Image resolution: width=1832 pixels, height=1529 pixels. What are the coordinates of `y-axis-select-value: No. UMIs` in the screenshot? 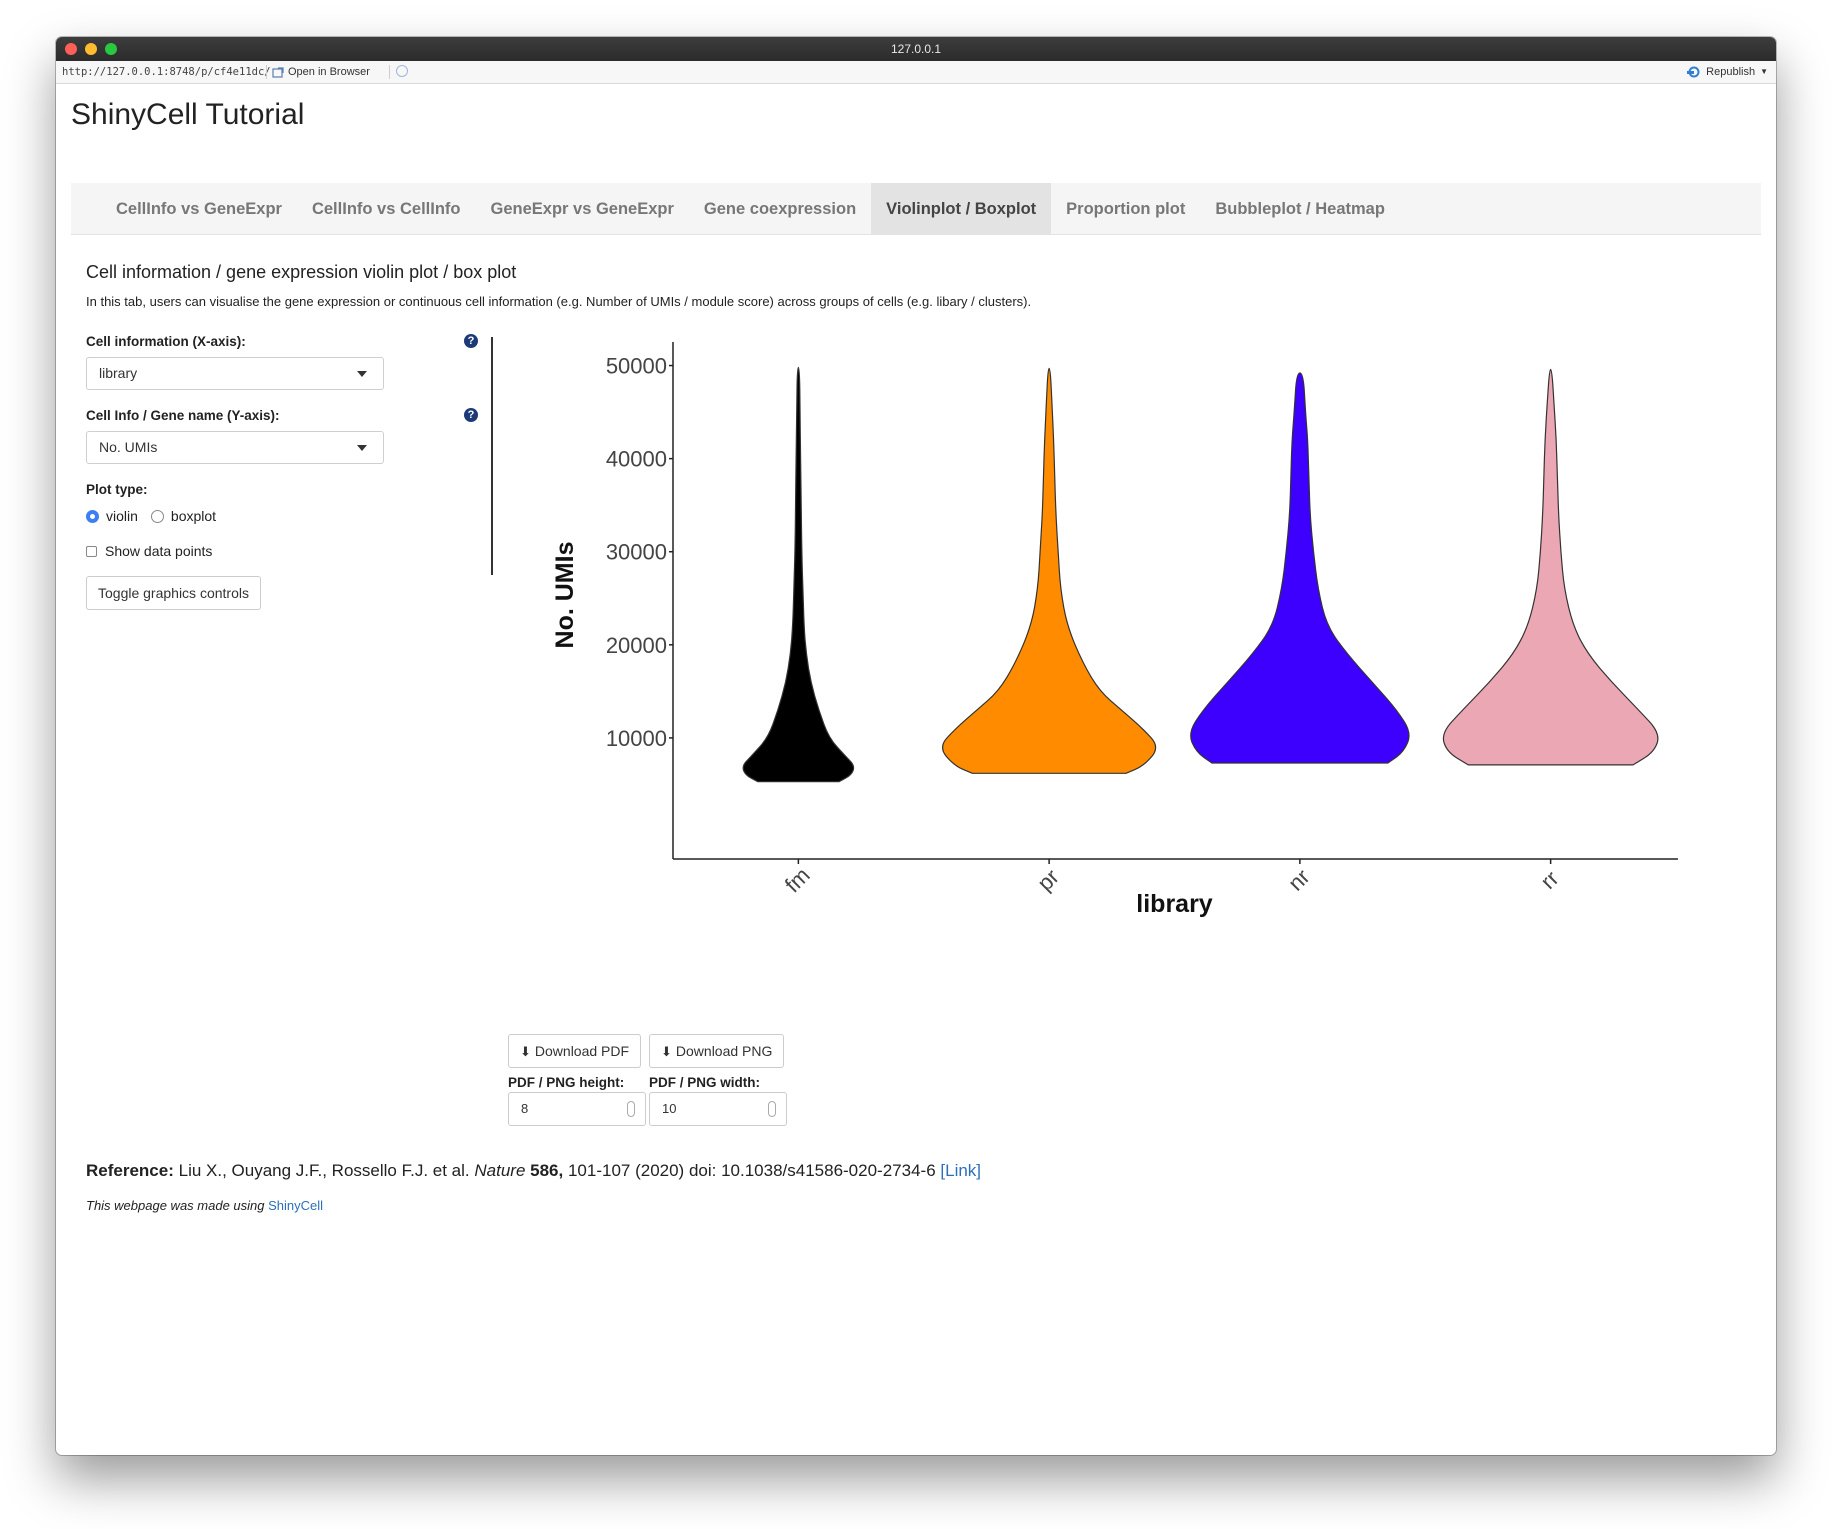 It's located at (128, 447).